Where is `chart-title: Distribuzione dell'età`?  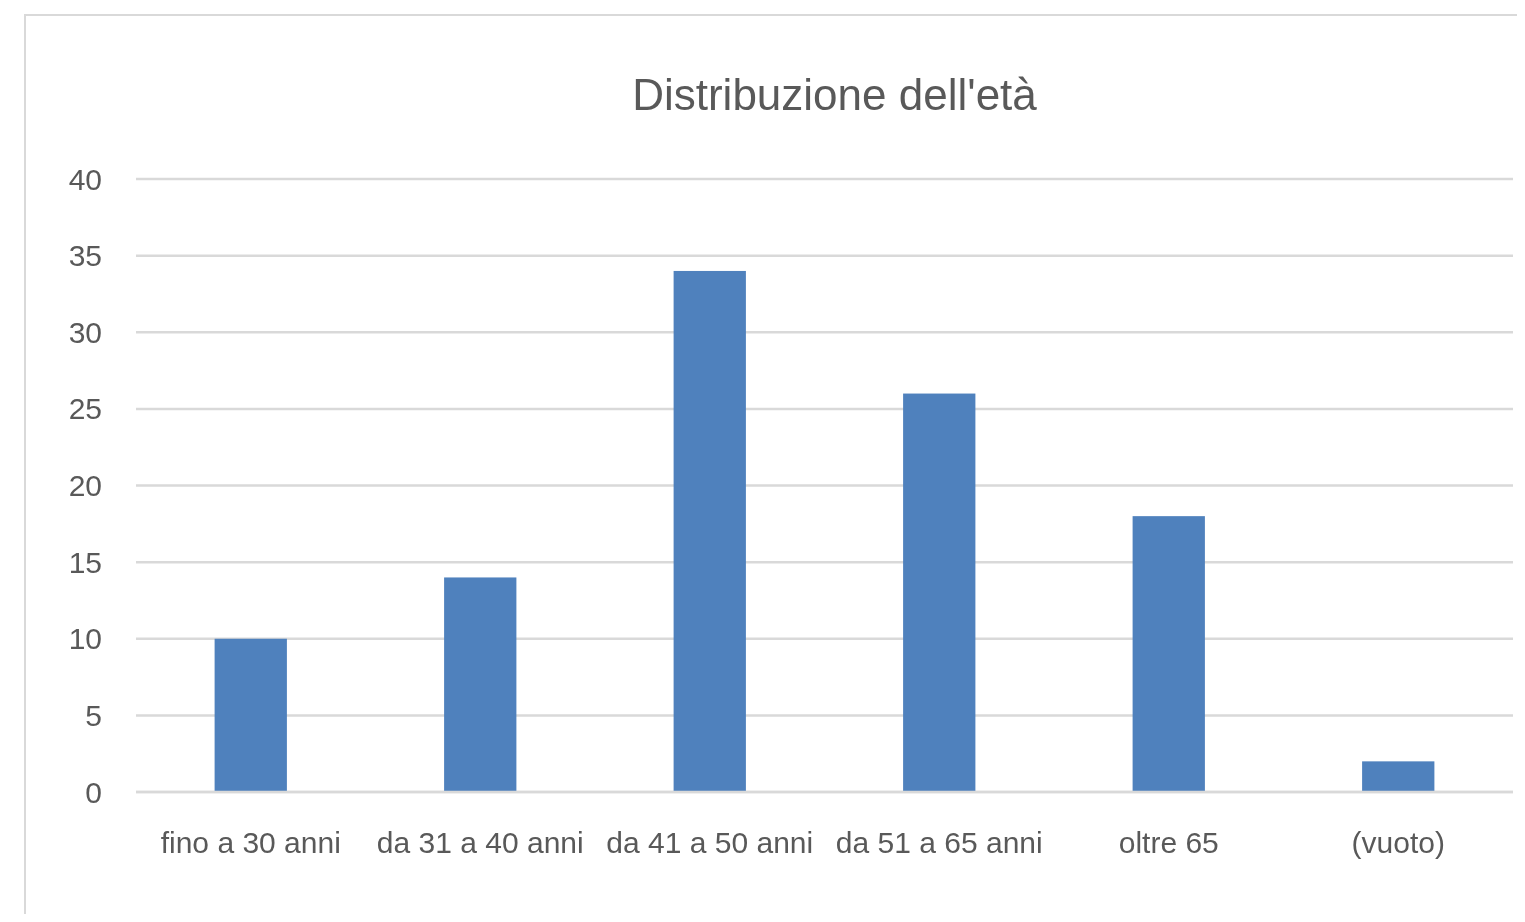
chart-title: Distribuzione dell'età is located at coordinates (835, 94).